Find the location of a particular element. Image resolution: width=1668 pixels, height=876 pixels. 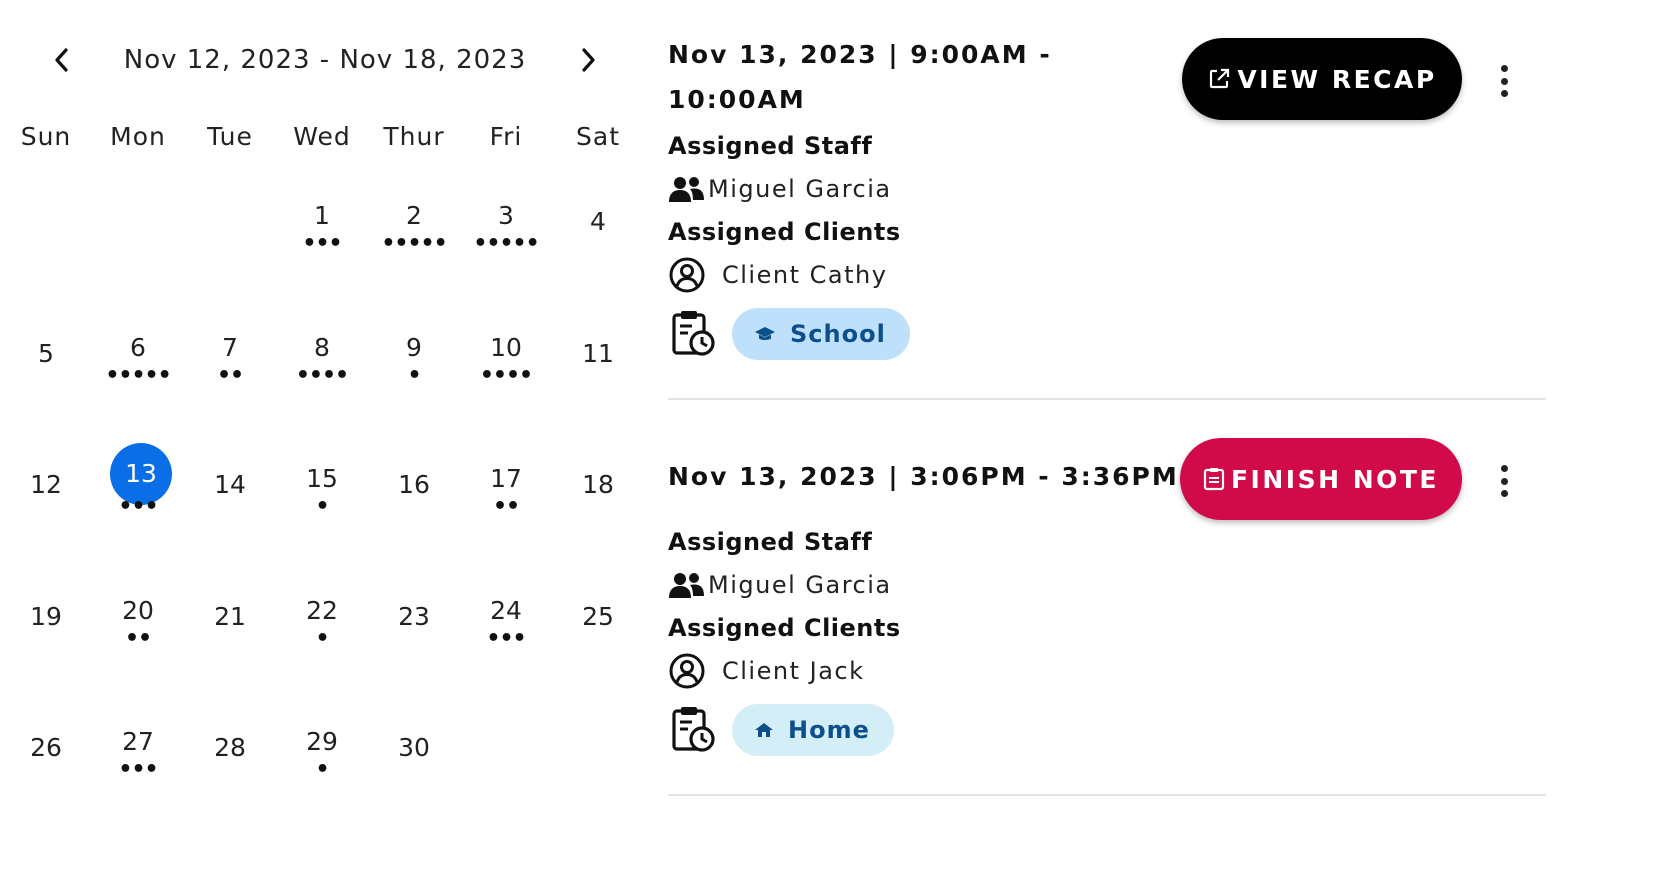

calendar-day: 27 ••• is located at coordinates (138, 756).